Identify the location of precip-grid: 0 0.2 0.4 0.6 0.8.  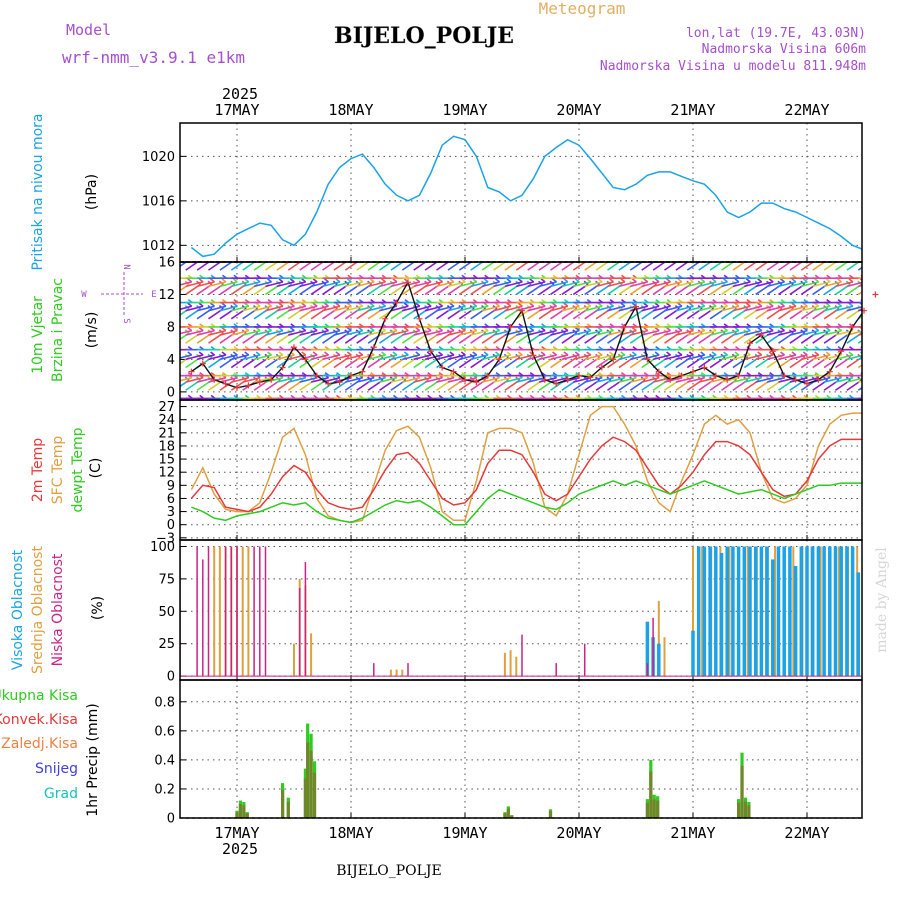
(508, 753).